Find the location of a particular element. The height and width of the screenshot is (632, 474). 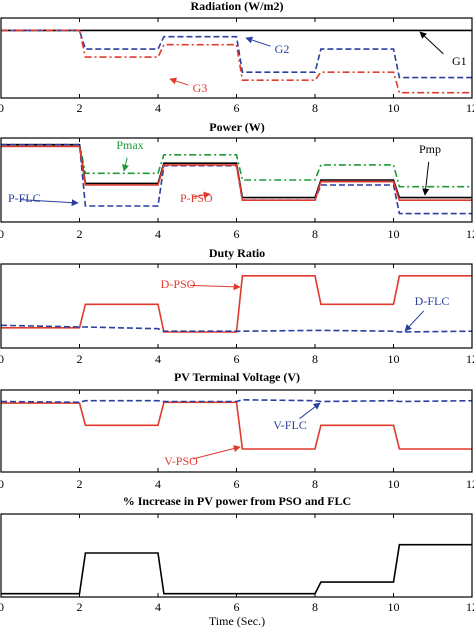

x-axis-label: Time (Sec.) is located at coordinates (237, 621).